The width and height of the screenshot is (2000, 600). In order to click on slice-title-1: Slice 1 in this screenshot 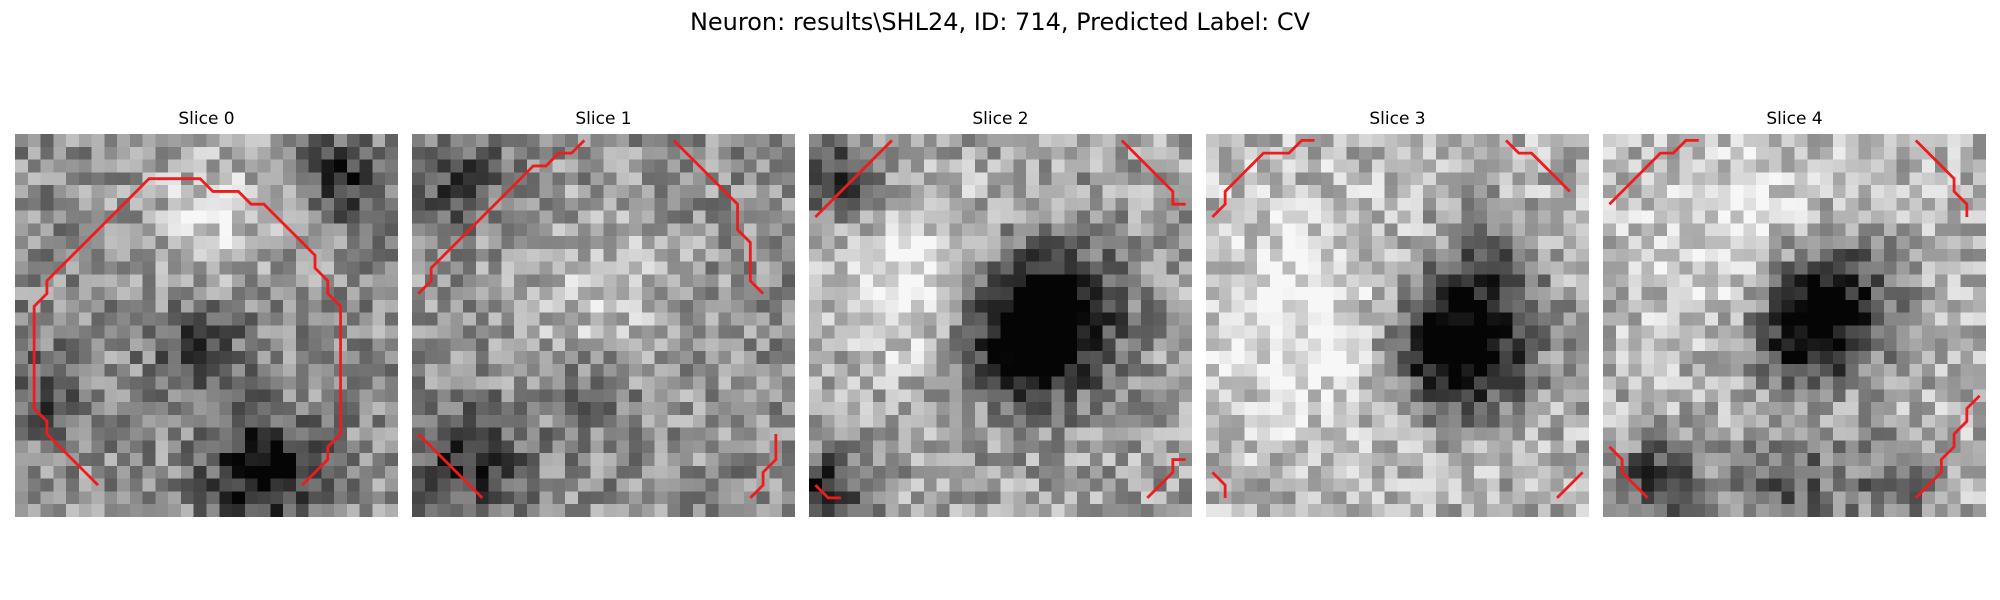, I will do `click(603, 119)`.